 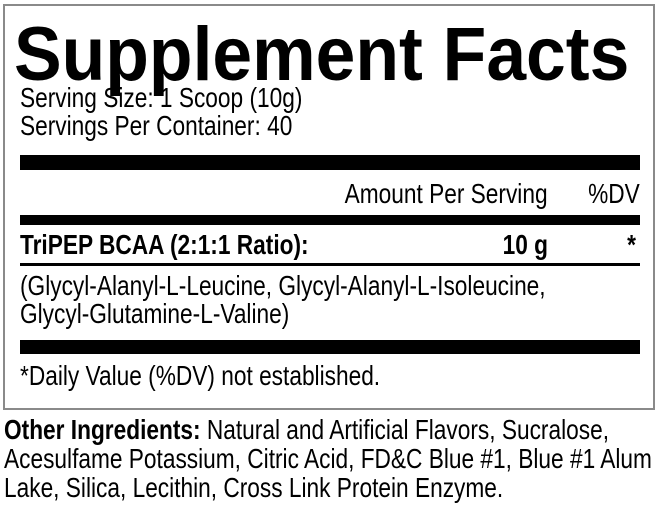 What do you see at coordinates (155, 313) in the screenshot?
I see `ingredient-detail-line: Glycyl-Glutamine-L-Valine)` at bounding box center [155, 313].